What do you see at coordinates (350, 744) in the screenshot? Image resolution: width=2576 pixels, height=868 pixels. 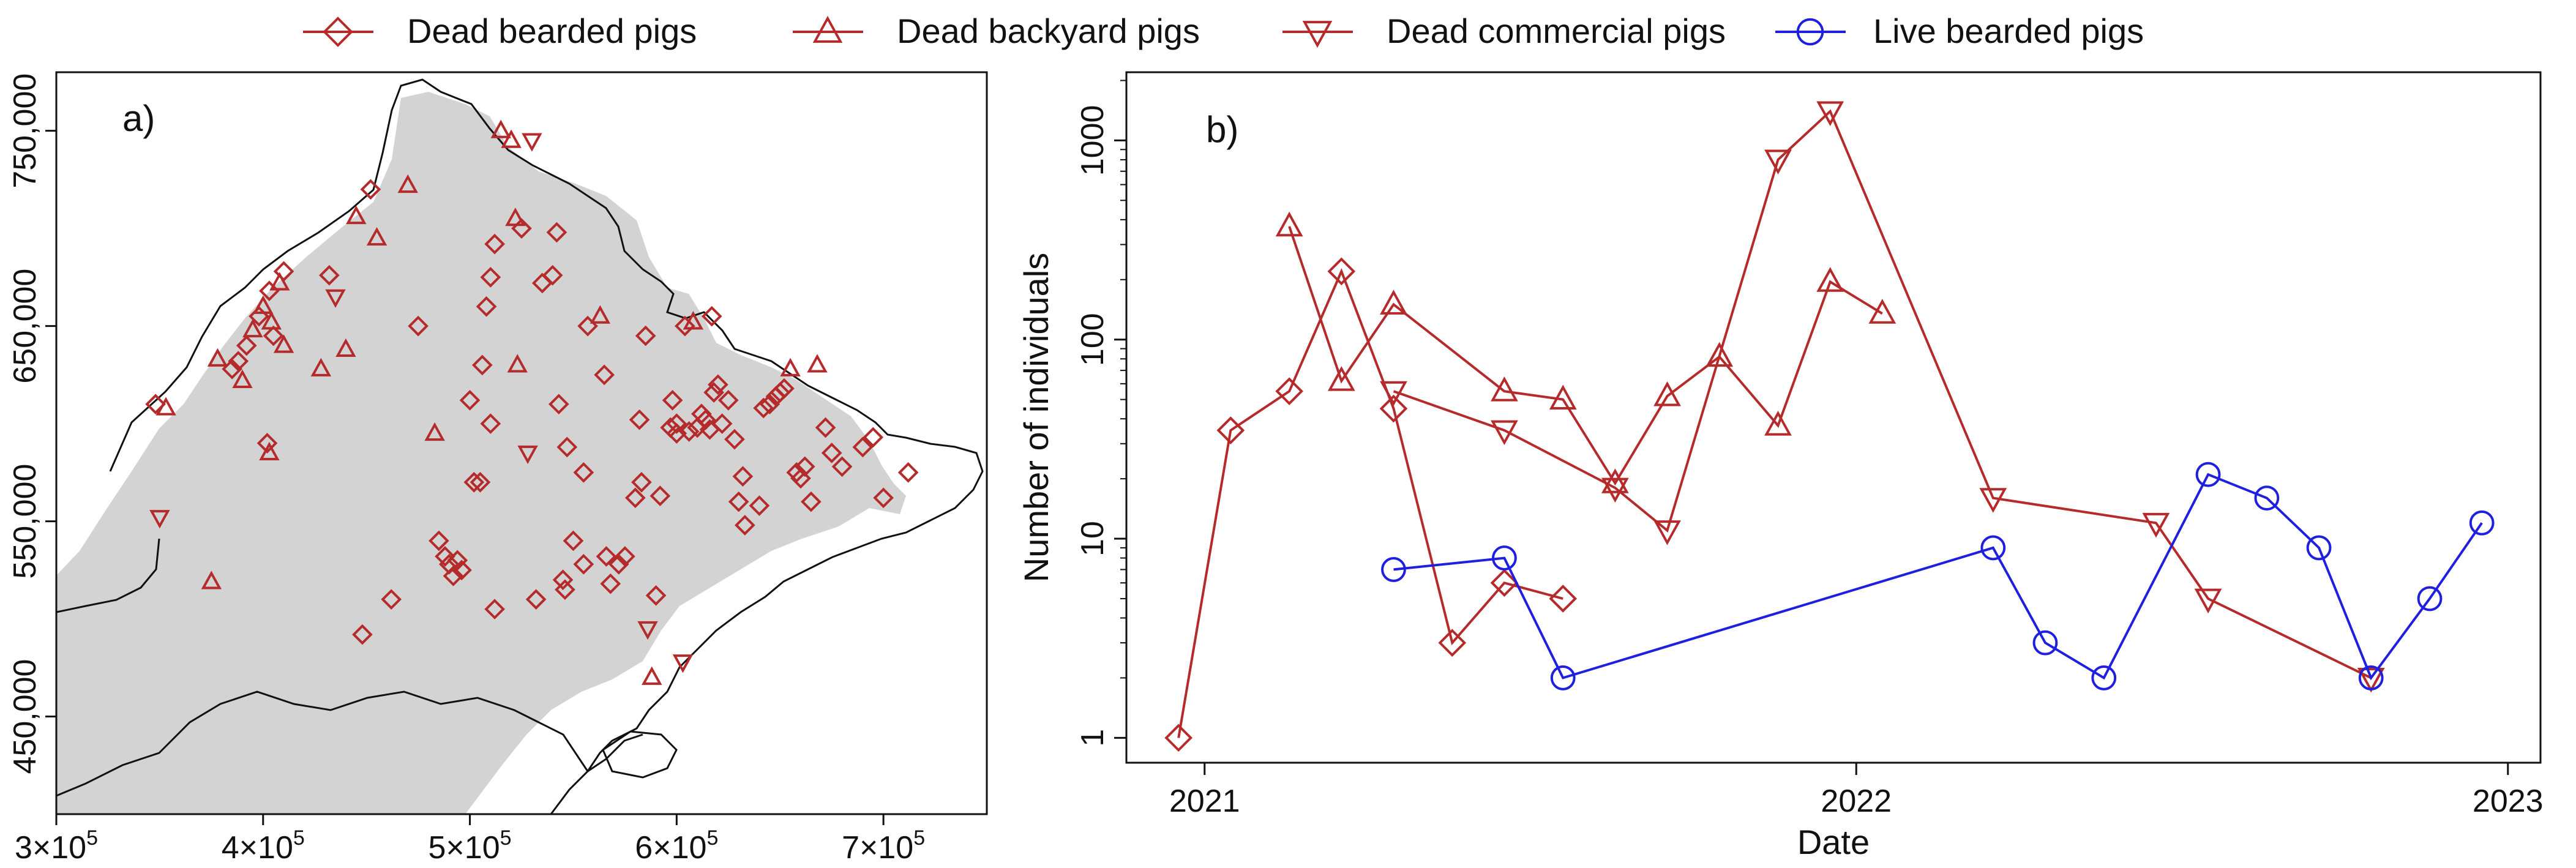 I see `border-line` at bounding box center [350, 744].